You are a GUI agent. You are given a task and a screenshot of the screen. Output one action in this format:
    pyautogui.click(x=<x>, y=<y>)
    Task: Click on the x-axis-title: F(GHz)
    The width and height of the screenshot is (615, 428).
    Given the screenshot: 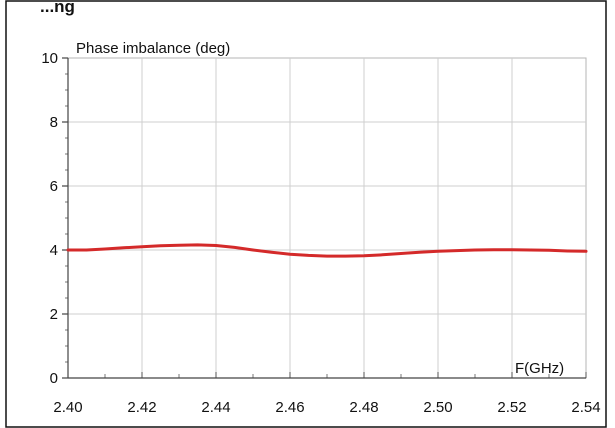 What is the action you would take?
    pyautogui.click(x=539, y=368)
    